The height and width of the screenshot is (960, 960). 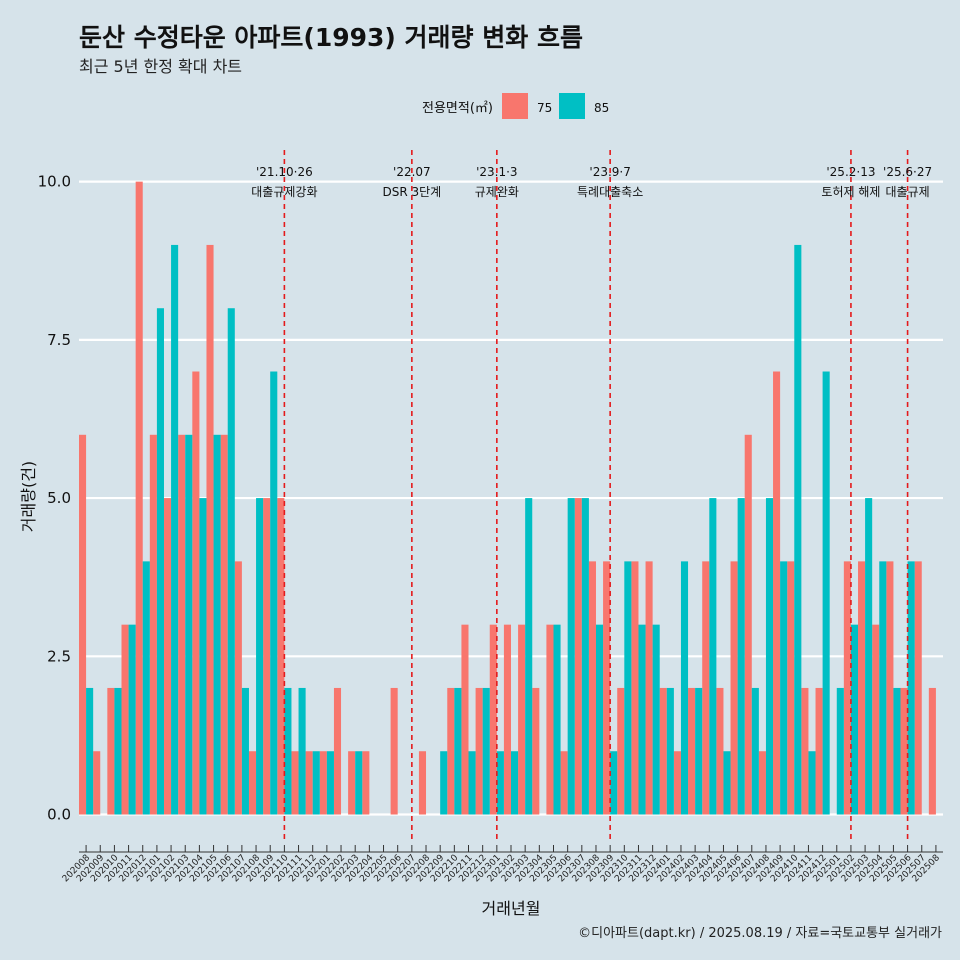 What do you see at coordinates (411, 192) in the screenshot?
I see `event-label: DSR 3단계` at bounding box center [411, 192].